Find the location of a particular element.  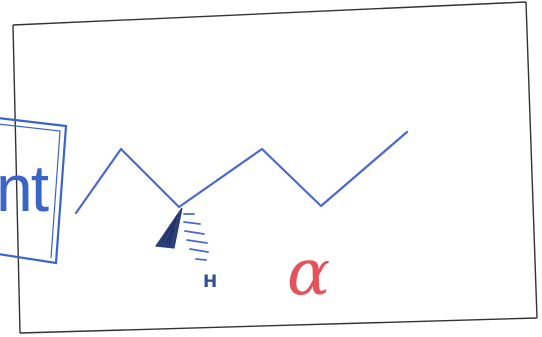

stamp-box-inner is located at coordinates (30, 191).